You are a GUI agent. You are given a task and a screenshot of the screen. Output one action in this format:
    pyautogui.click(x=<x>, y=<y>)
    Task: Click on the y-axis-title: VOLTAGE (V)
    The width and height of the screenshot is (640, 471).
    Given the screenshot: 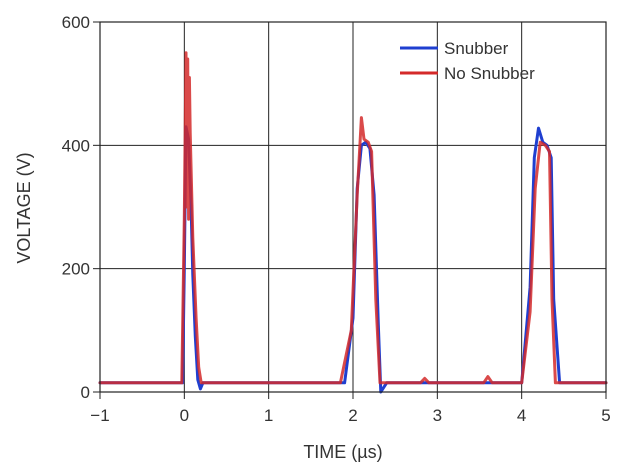 What is the action you would take?
    pyautogui.click(x=24, y=207)
    